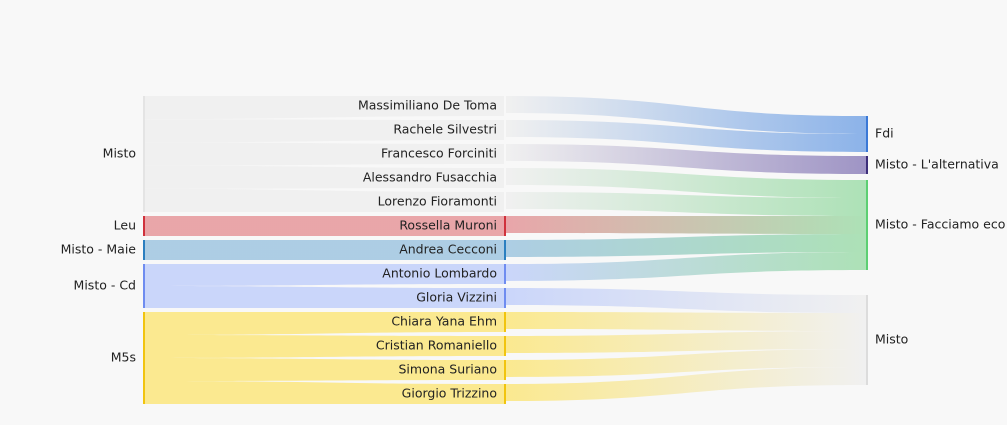 This screenshot has height=425, width=1007. Describe the element at coordinates (448, 225) in the screenshot. I see `node-label-rossella-muroni: Rossella Muroni` at that location.